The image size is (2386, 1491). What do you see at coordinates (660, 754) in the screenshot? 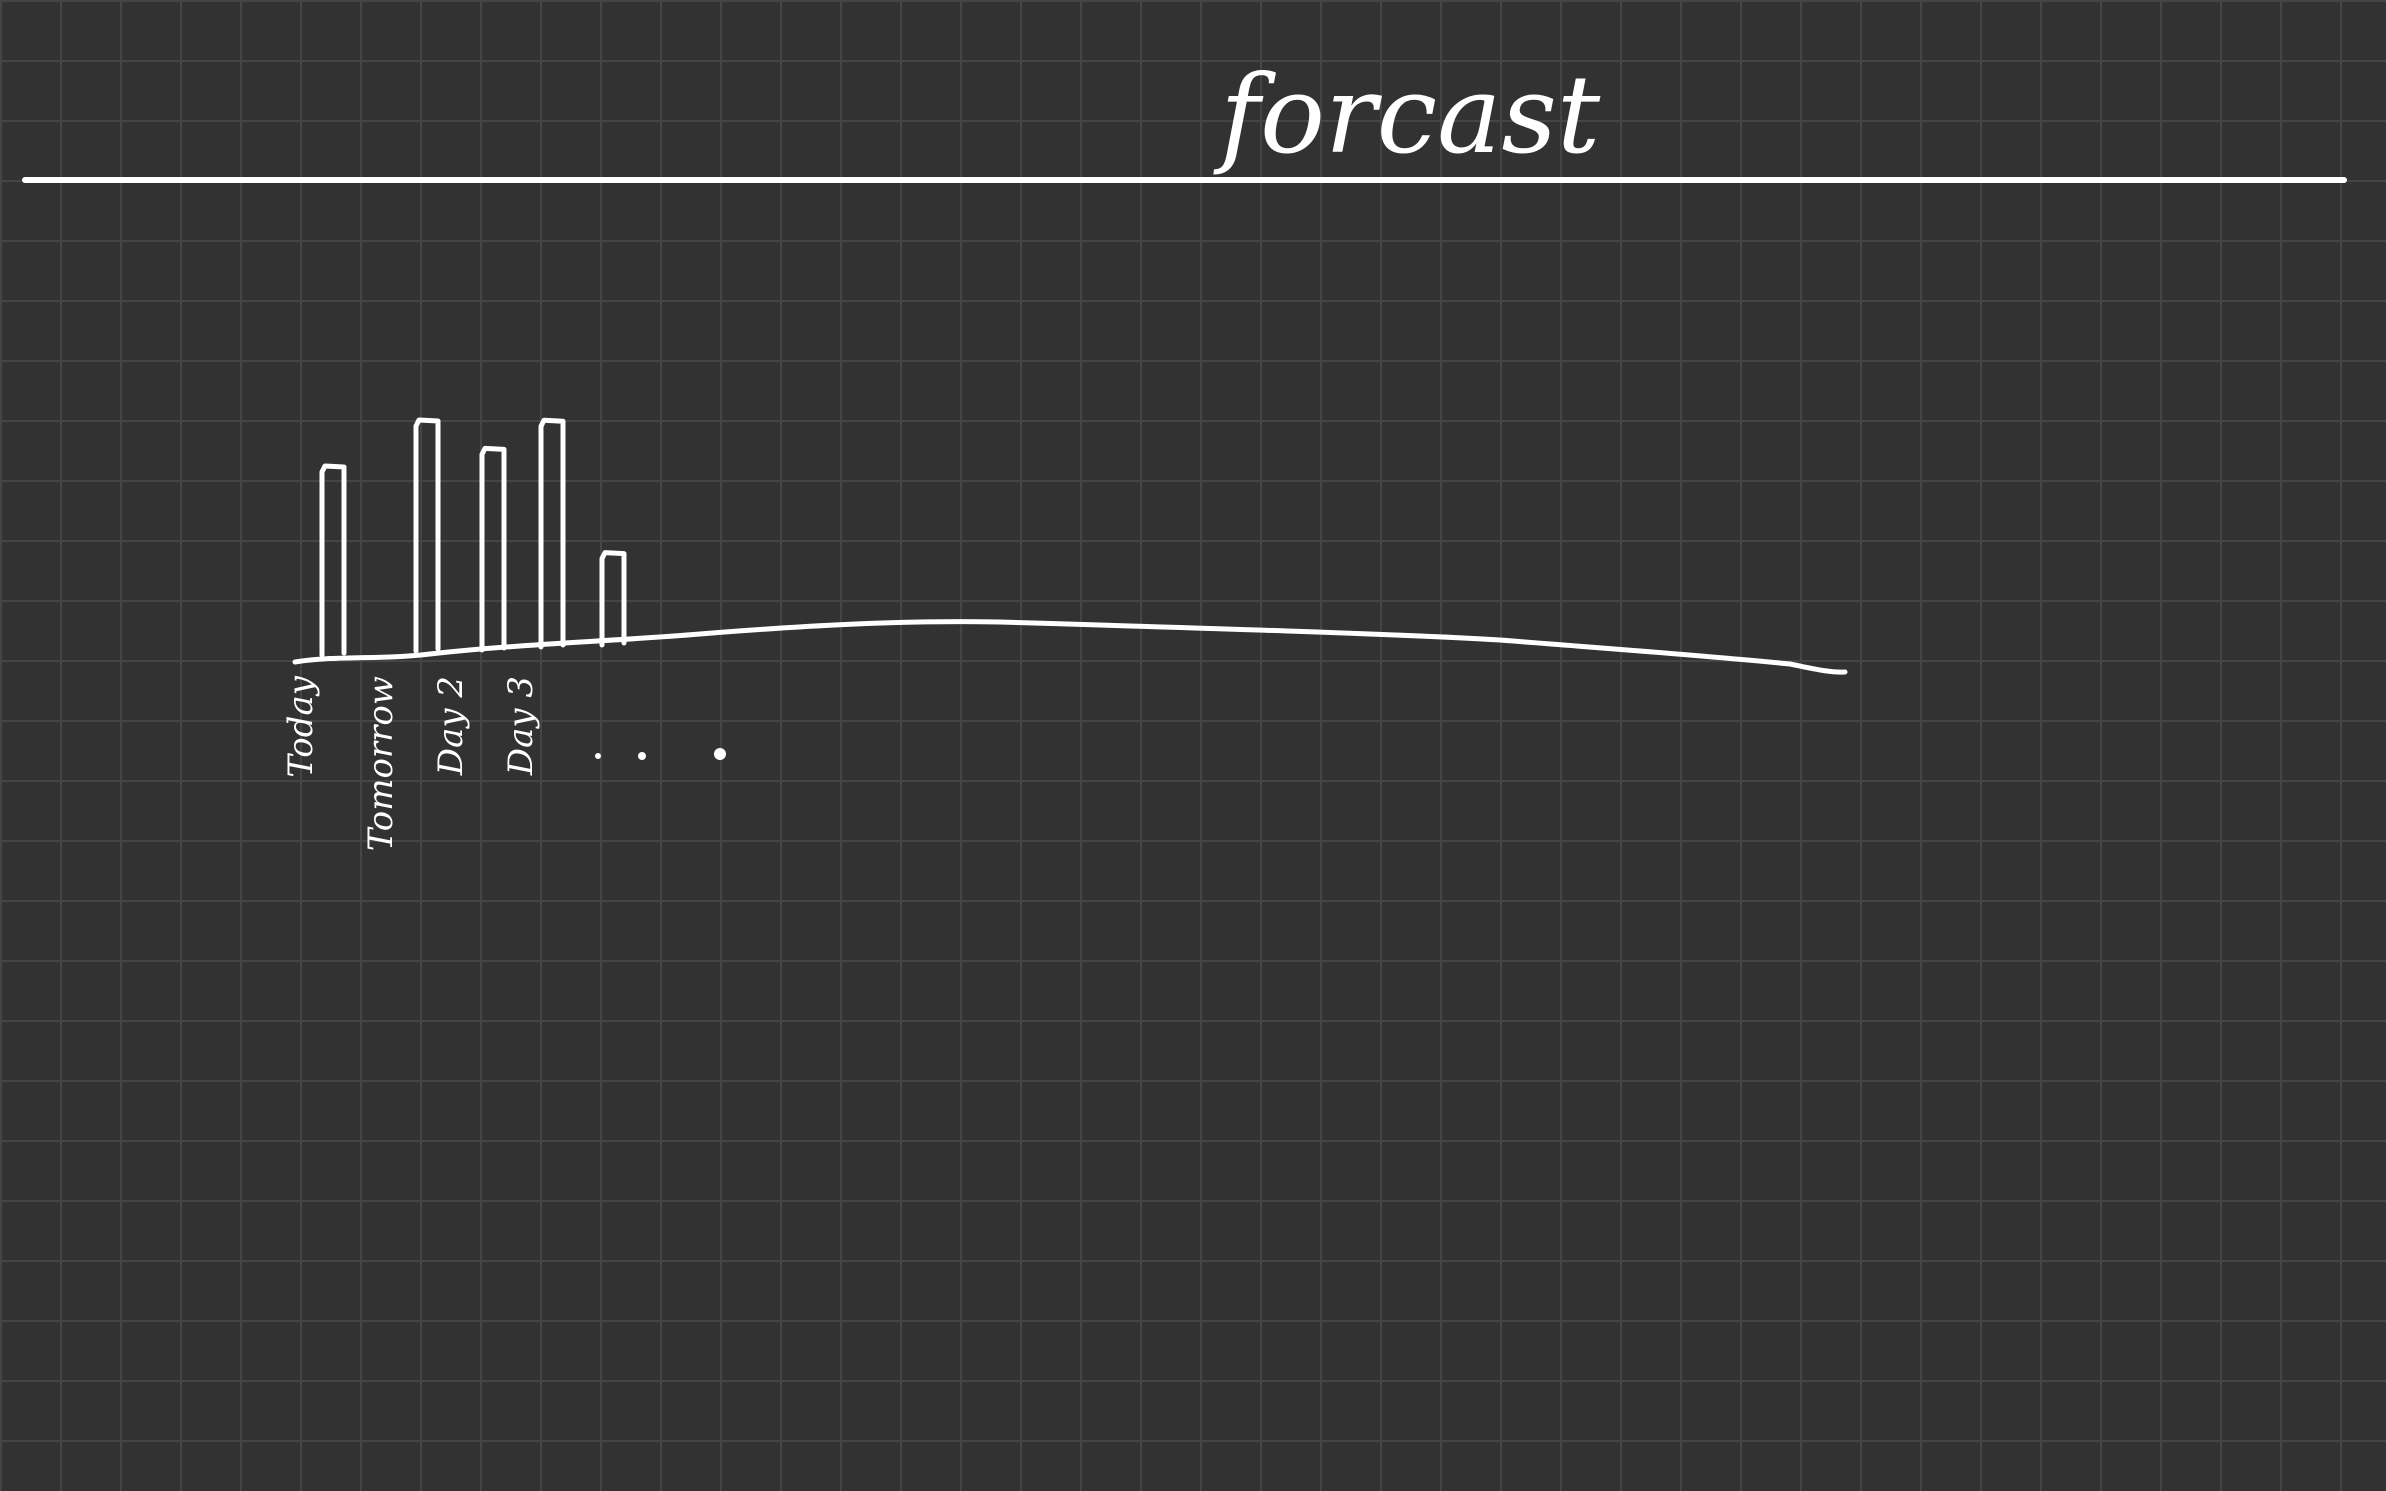
I see `ellipsis-dots` at bounding box center [660, 754].